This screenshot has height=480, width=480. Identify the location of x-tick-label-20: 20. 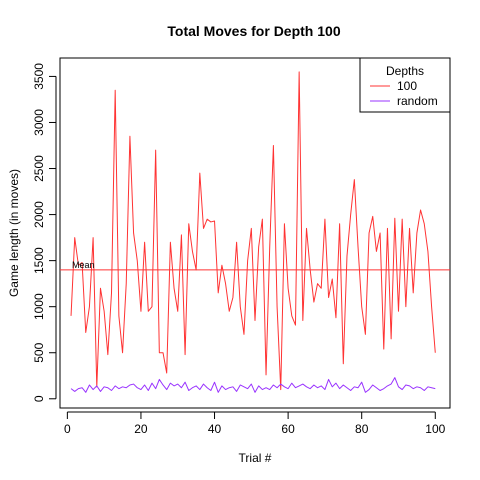
(141, 429).